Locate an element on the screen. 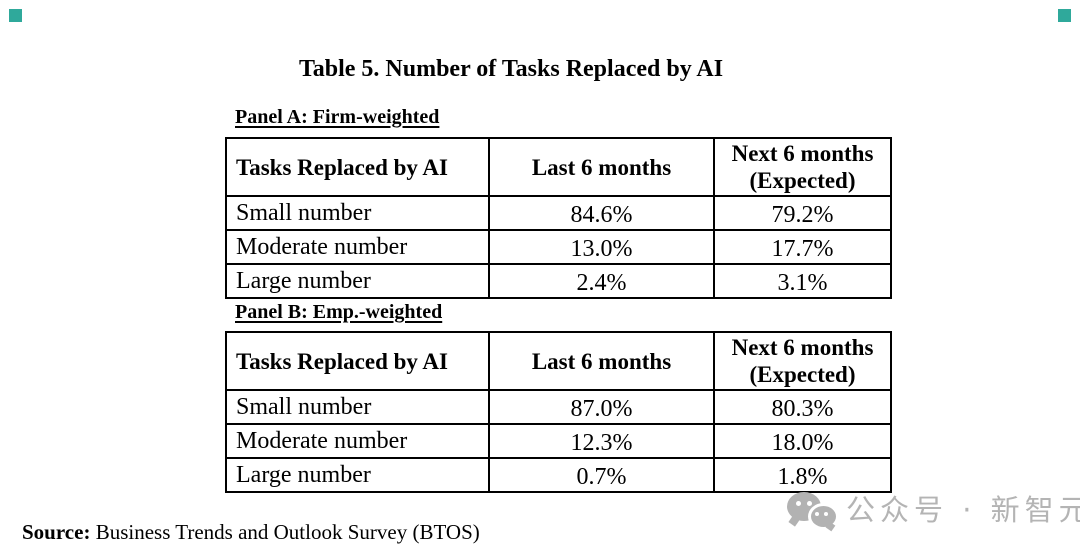 Image resolution: width=1080 pixels, height=551 pixels. value-cell: 12.3% is located at coordinates (601, 441).